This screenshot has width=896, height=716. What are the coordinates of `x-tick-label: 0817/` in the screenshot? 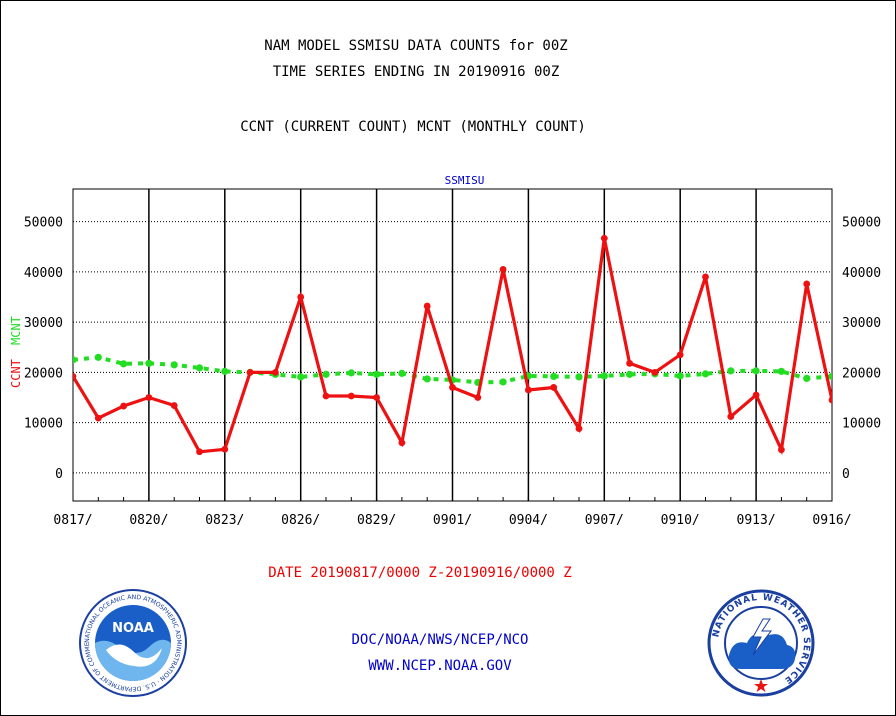 It's located at (72, 520).